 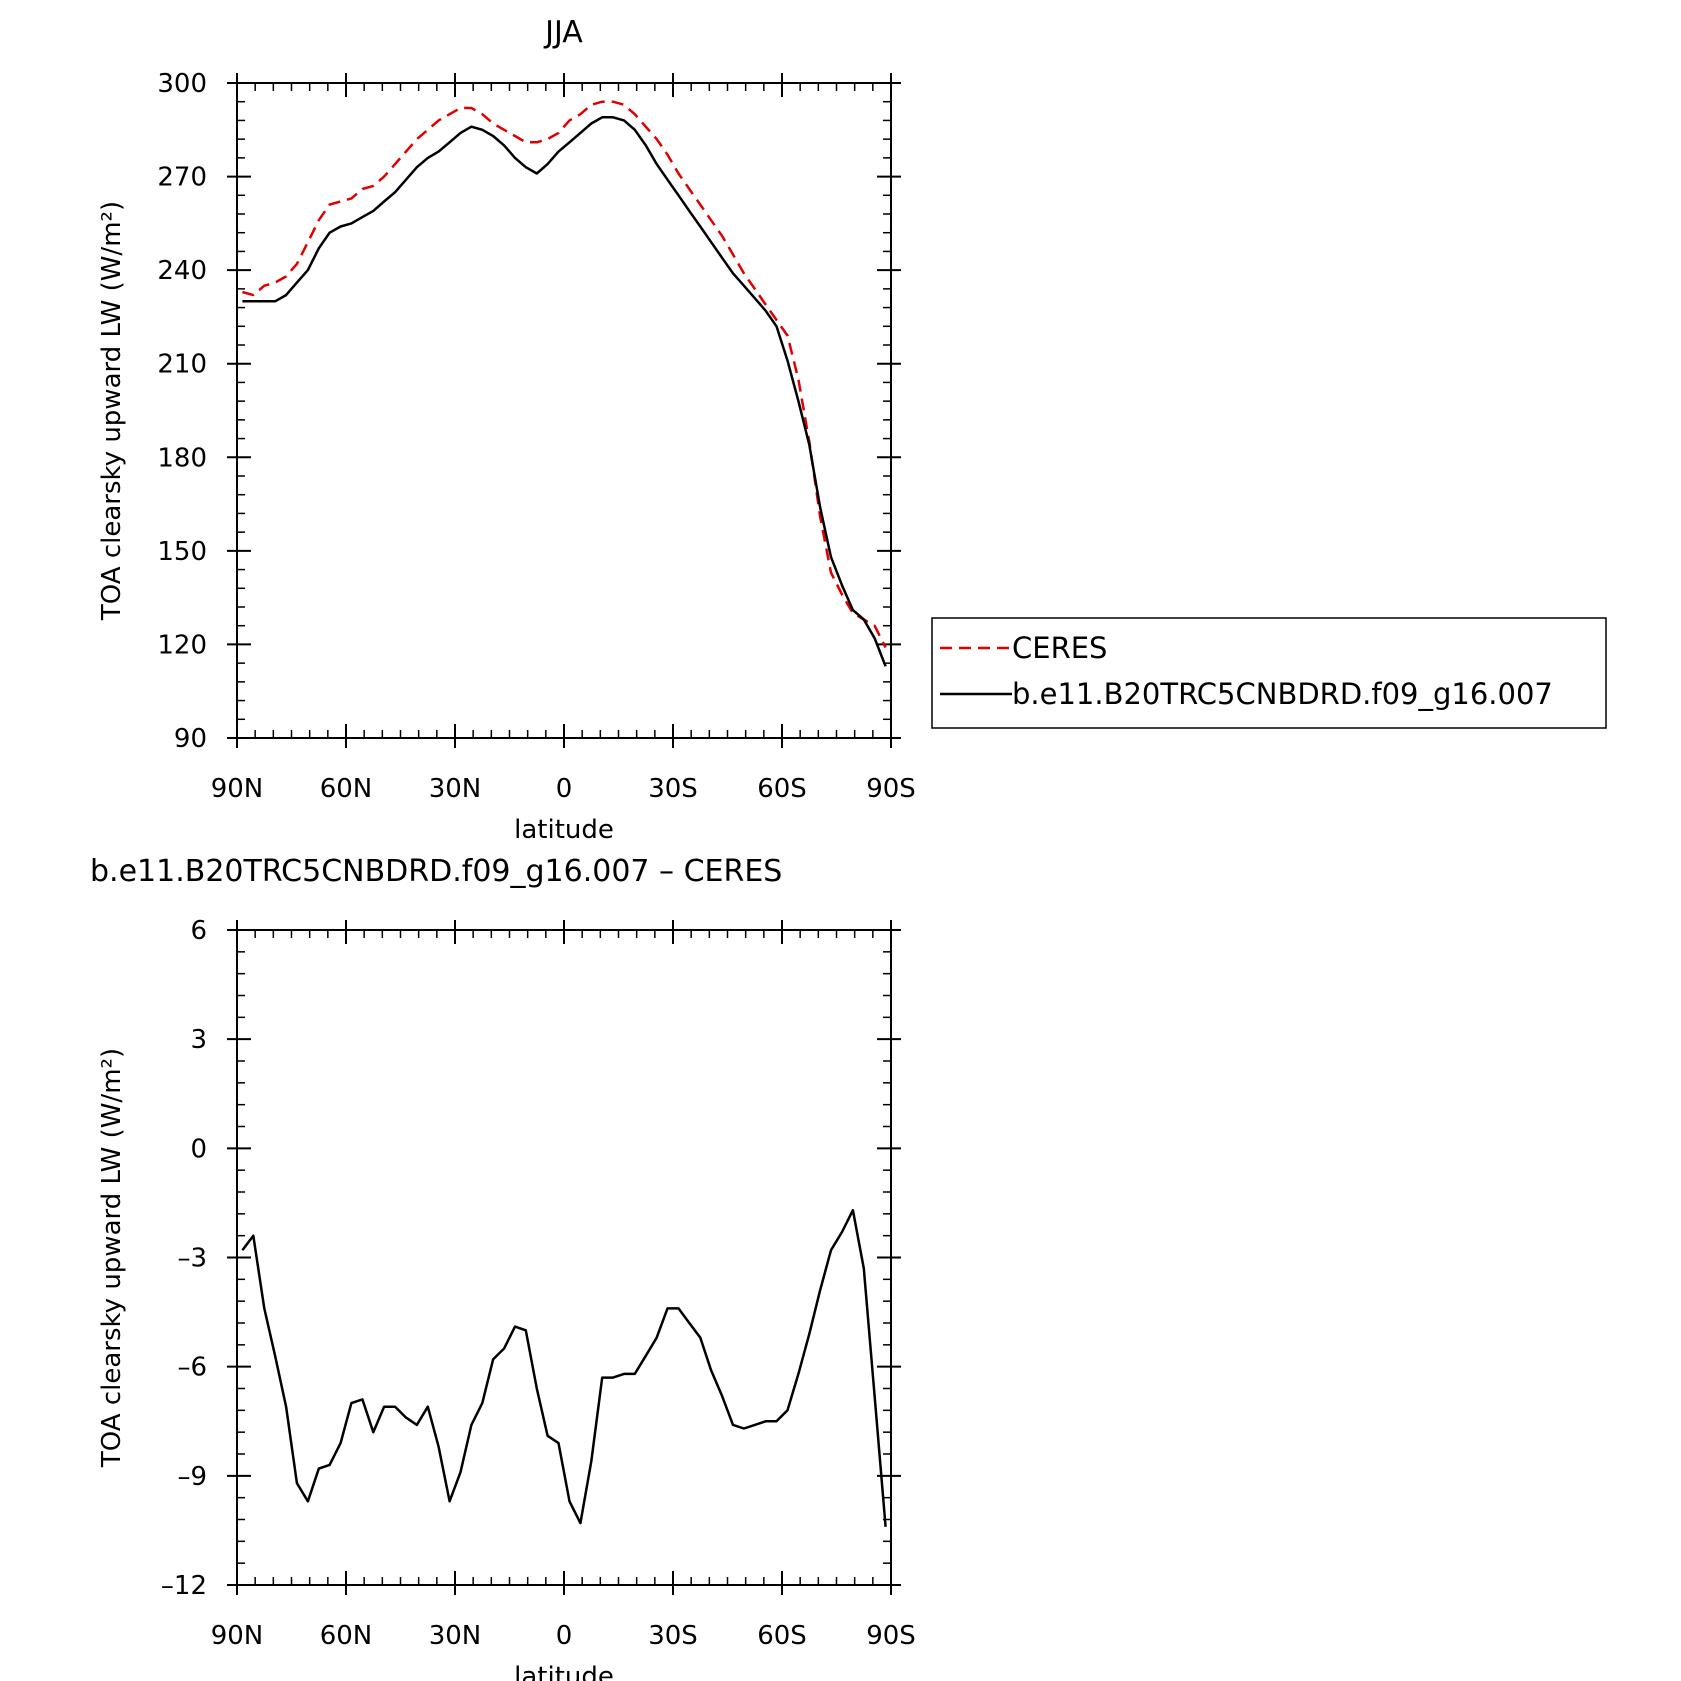 I want to click on y-tick-label: 270, so click(x=182, y=178).